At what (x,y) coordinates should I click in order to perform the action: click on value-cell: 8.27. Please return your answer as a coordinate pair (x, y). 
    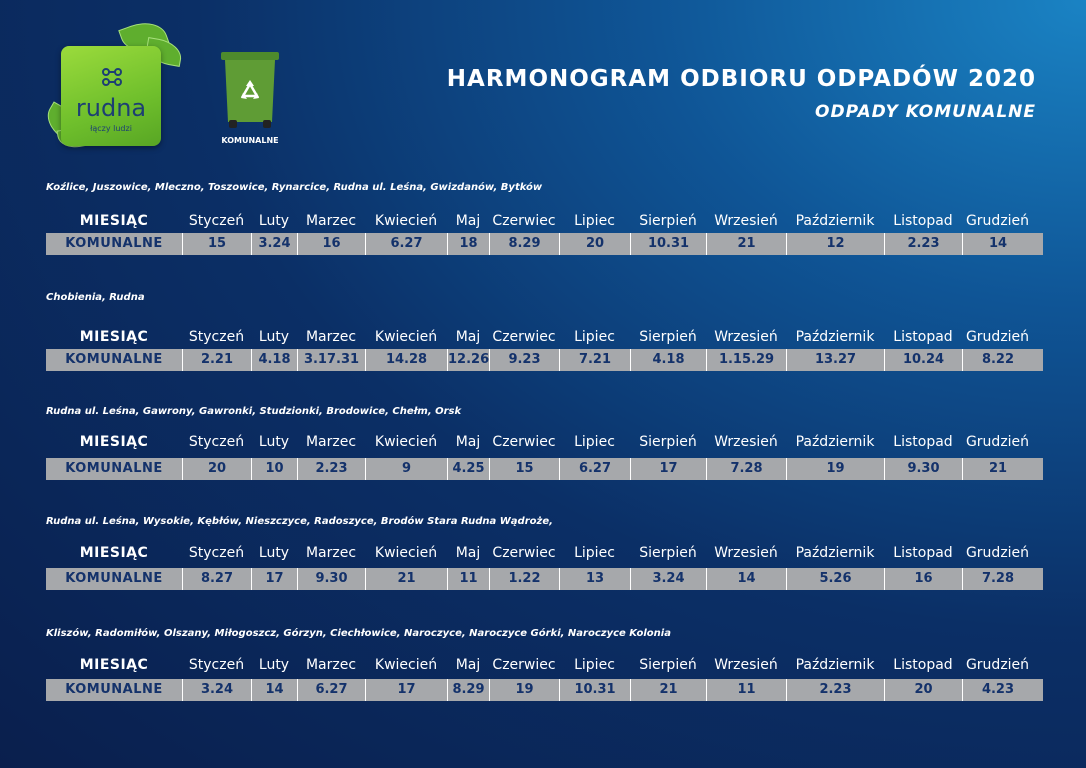
    Looking at the image, I should click on (216, 579).